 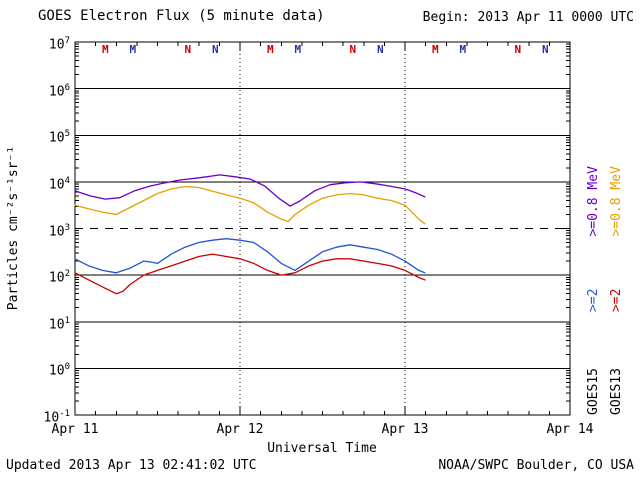 What do you see at coordinates (59, 184) in the screenshot?
I see `y-tick-label: 10⁴` at bounding box center [59, 184].